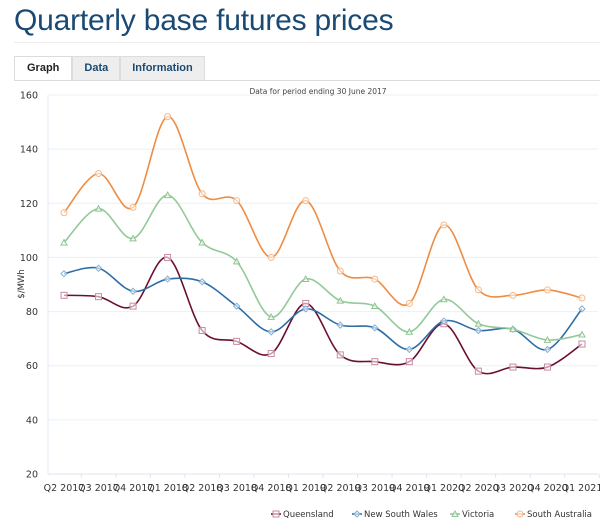 The width and height of the screenshot is (600, 530). I want to click on x-tick-label: Q2 2019, so click(340, 488).